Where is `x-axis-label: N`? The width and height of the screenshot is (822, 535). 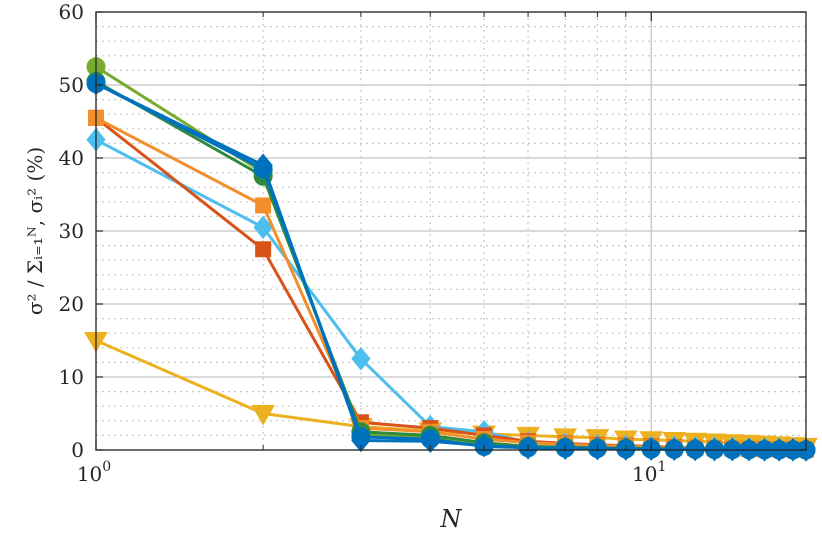 x-axis-label: N is located at coordinates (451, 519).